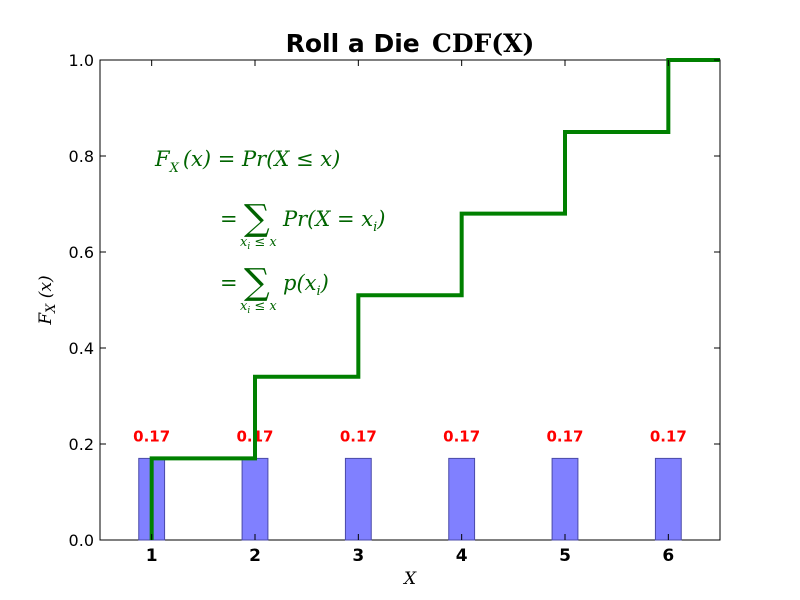  What do you see at coordinates (81, 348) in the screenshot?
I see `y-tick-label: 0.4` at bounding box center [81, 348].